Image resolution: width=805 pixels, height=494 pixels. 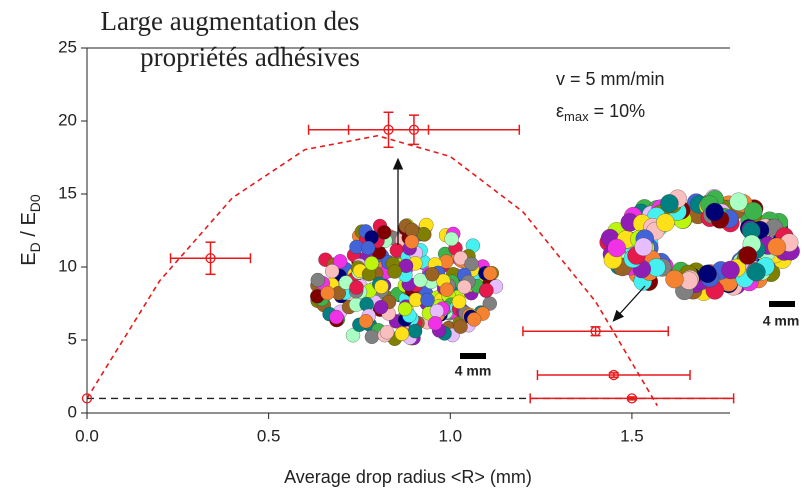 I want to click on title-box, so click(x=262, y=40).